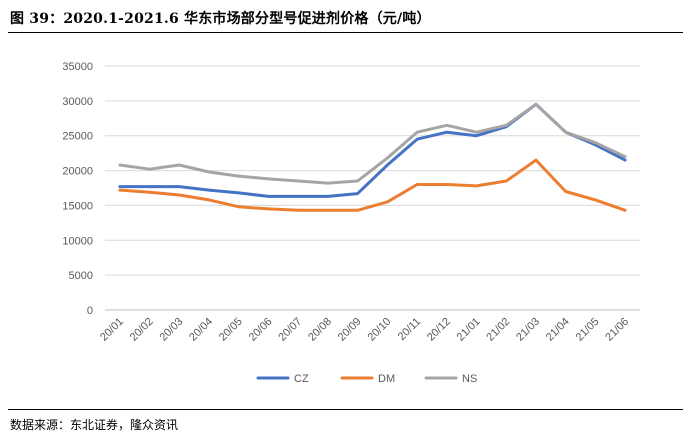 The image size is (691, 440). What do you see at coordinates (386, 379) in the screenshot?
I see `legend-label-dm: DM` at bounding box center [386, 379].